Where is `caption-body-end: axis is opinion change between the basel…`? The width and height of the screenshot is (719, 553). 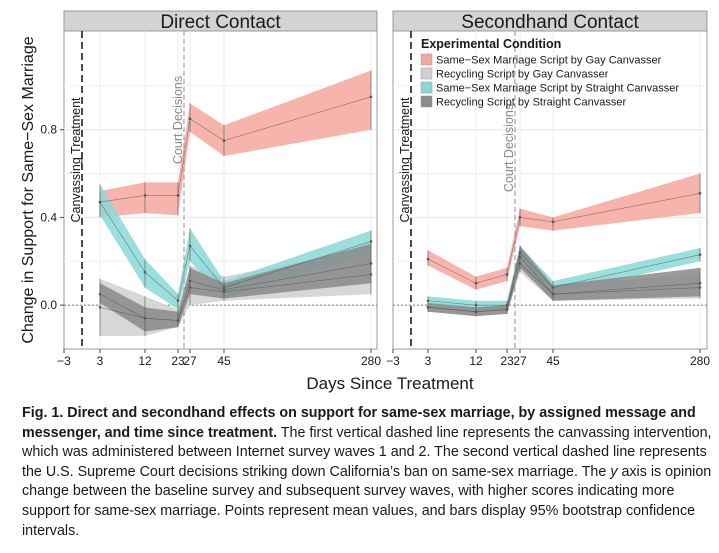 caption-body-end: axis is opinion change between the basel… is located at coordinates (367, 501).